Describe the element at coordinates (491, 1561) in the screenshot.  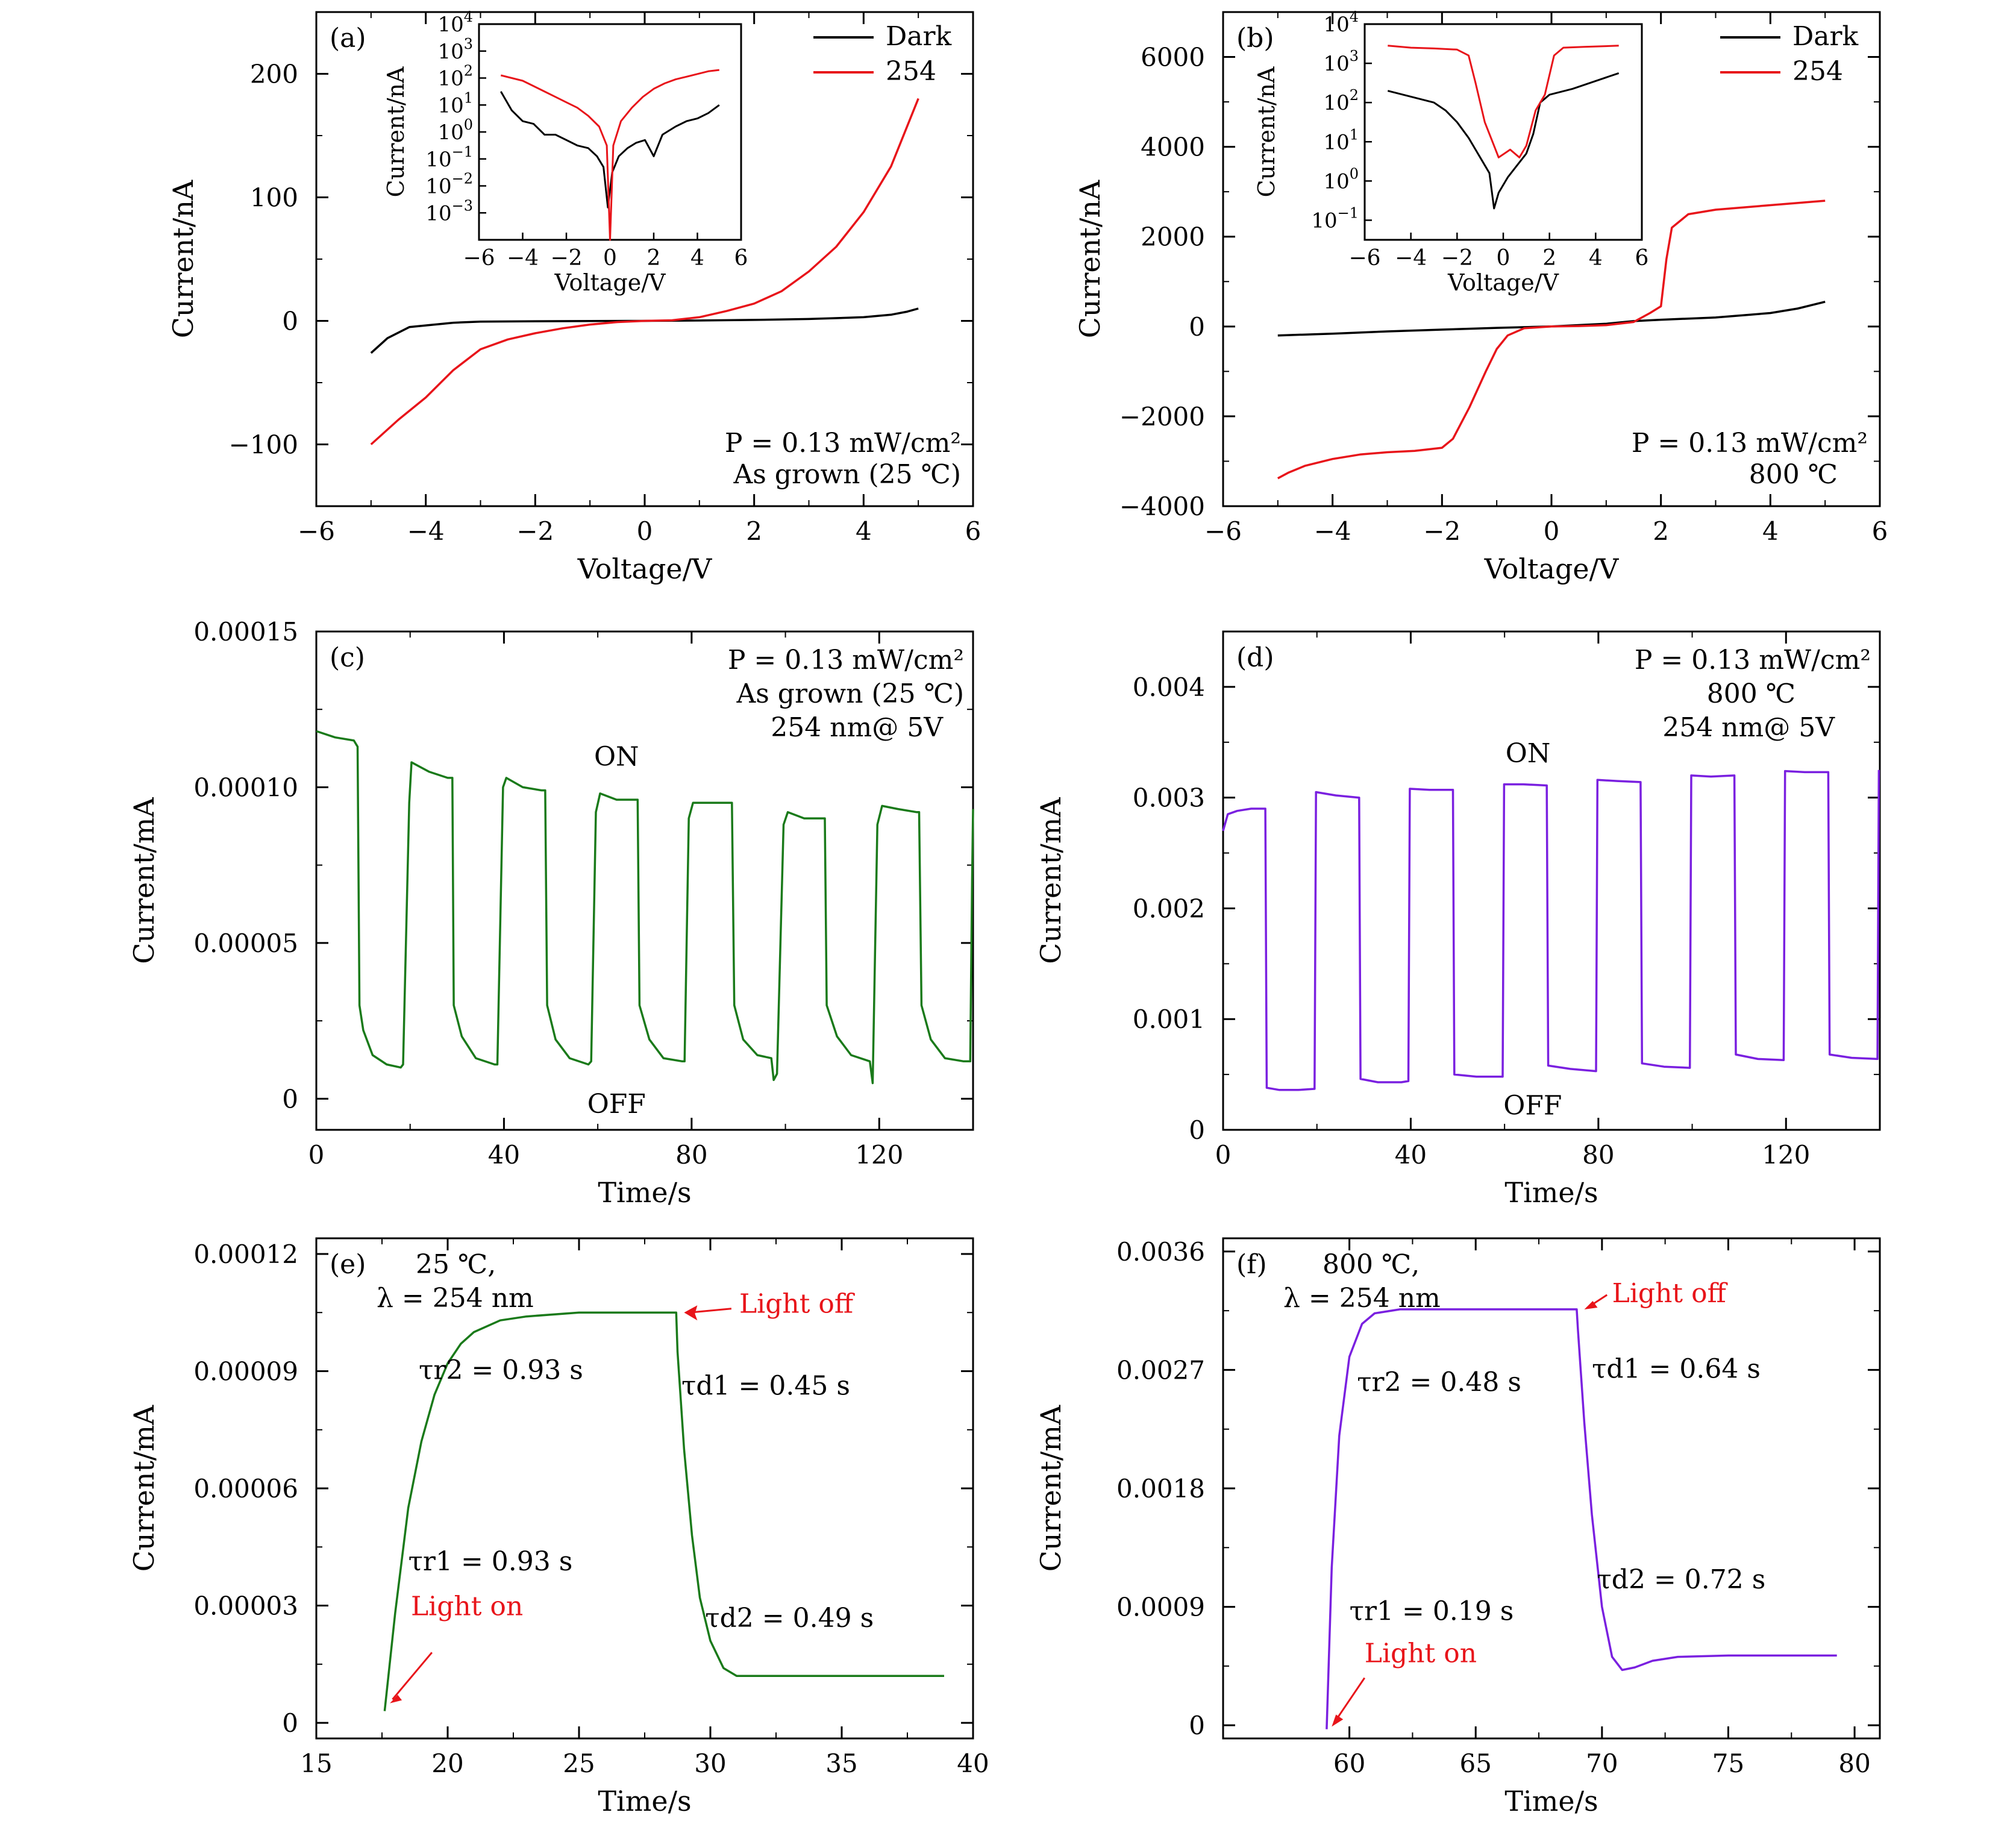
I see `annotation: τr1 = 0.93 s` at that location.